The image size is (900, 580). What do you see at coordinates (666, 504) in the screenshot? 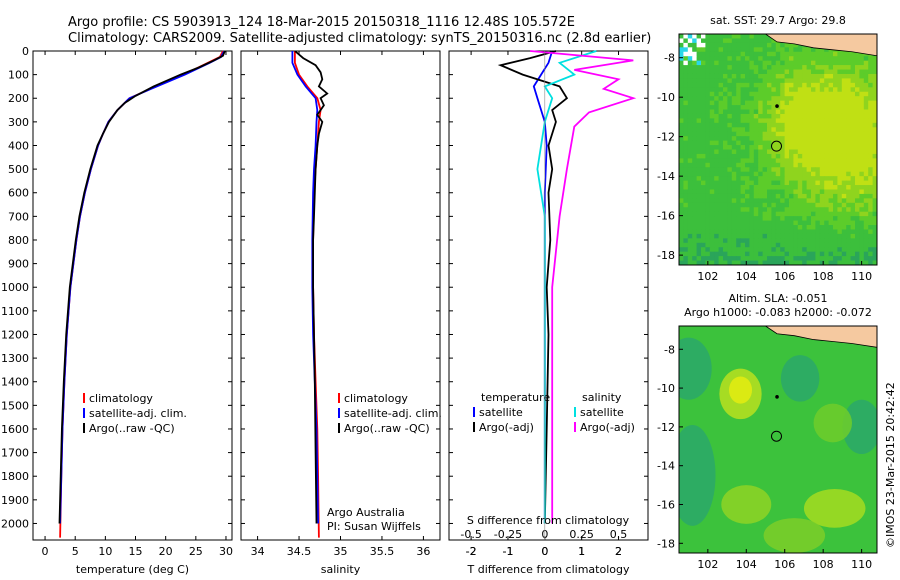
I see `map-y-tick-label: -16` at bounding box center [666, 504].